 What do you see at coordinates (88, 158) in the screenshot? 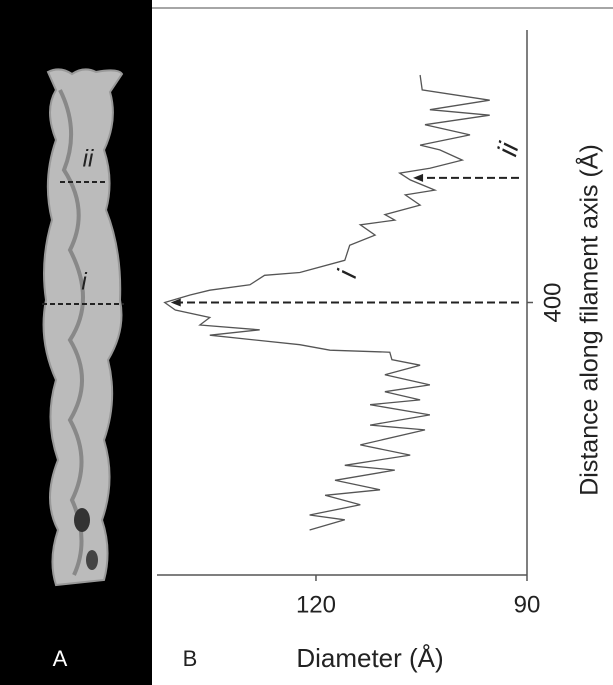
I see `panel-a-annotation: ii` at bounding box center [88, 158].